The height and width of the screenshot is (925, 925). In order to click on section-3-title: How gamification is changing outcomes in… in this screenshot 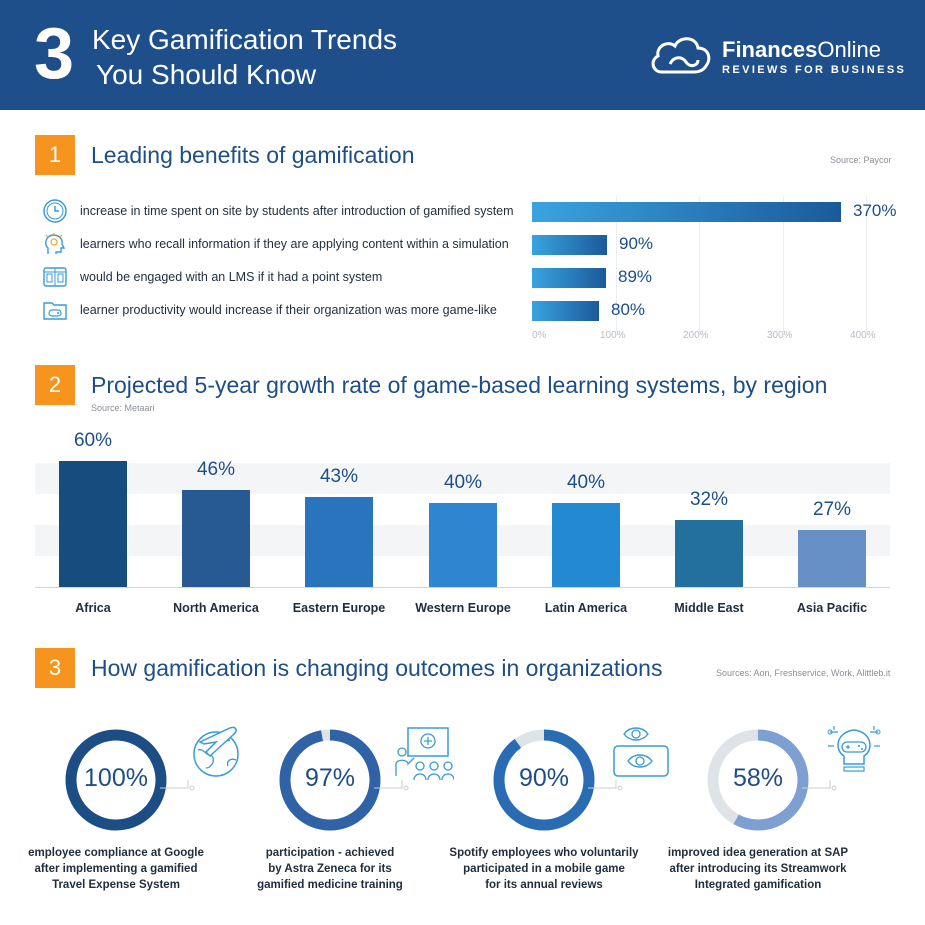, I will do `click(377, 668)`.